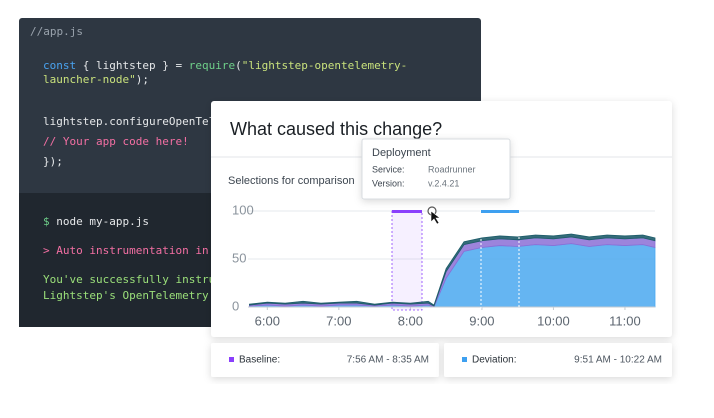 The height and width of the screenshot is (418, 714). I want to click on selection-range: 9:51 AM - 10:22 AM, so click(618, 360).